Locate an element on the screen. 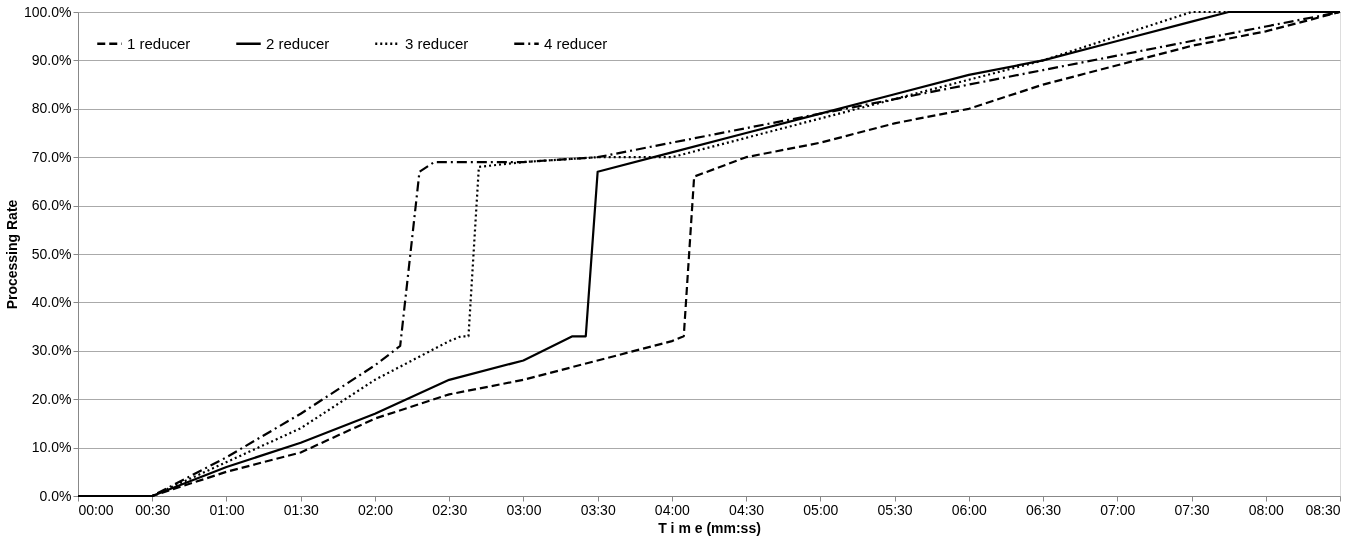  x-tick-label: 01:00 is located at coordinates (227, 509).